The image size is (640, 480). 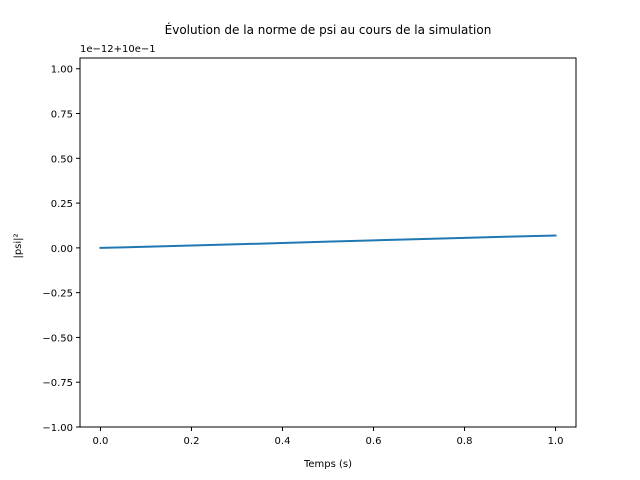 I want to click on y-tick-label: 1.00, so click(x=62, y=70).